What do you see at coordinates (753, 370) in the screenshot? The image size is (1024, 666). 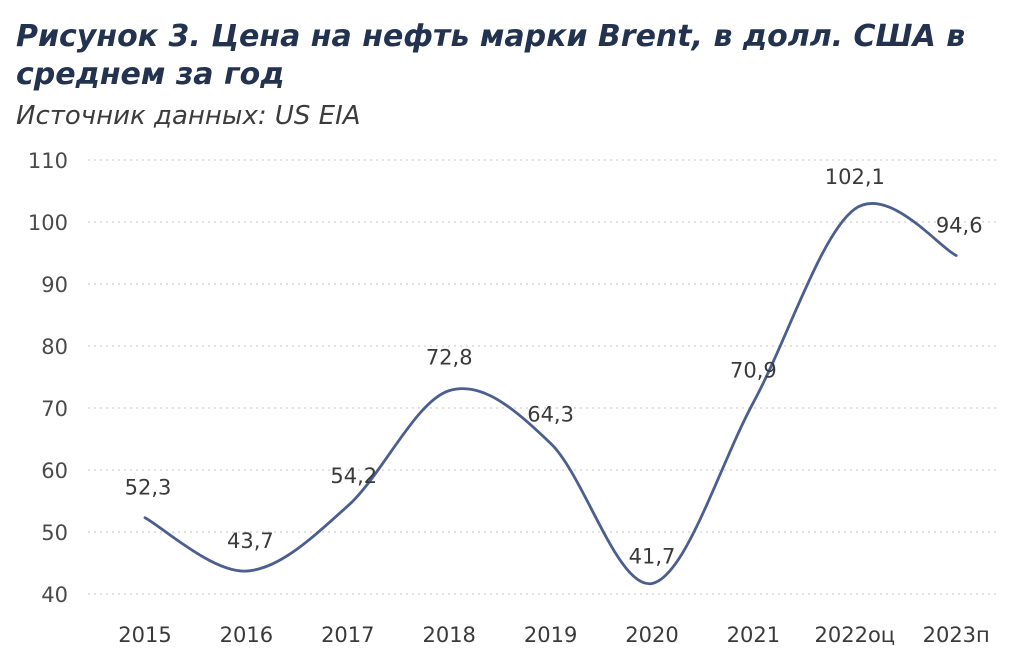 I see `data-label: 70,9` at bounding box center [753, 370].